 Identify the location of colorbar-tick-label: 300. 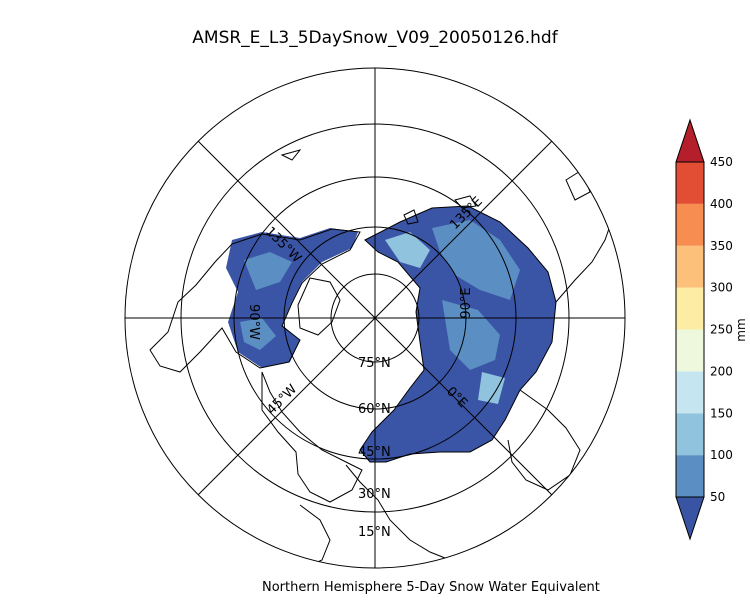
(721, 288).